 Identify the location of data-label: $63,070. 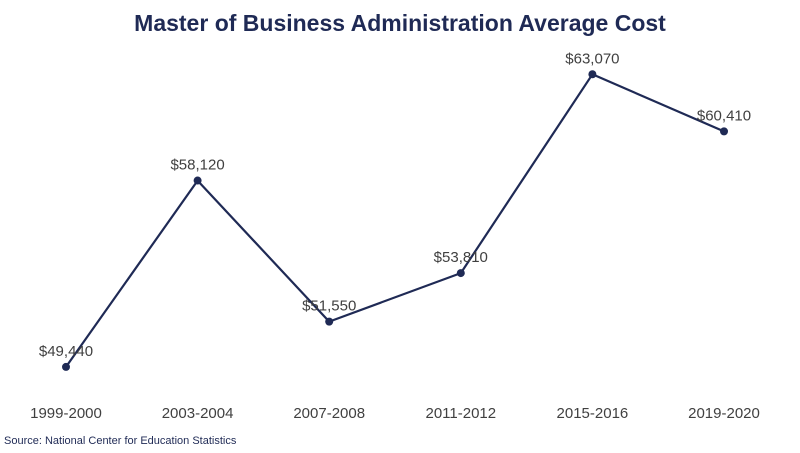
(592, 58).